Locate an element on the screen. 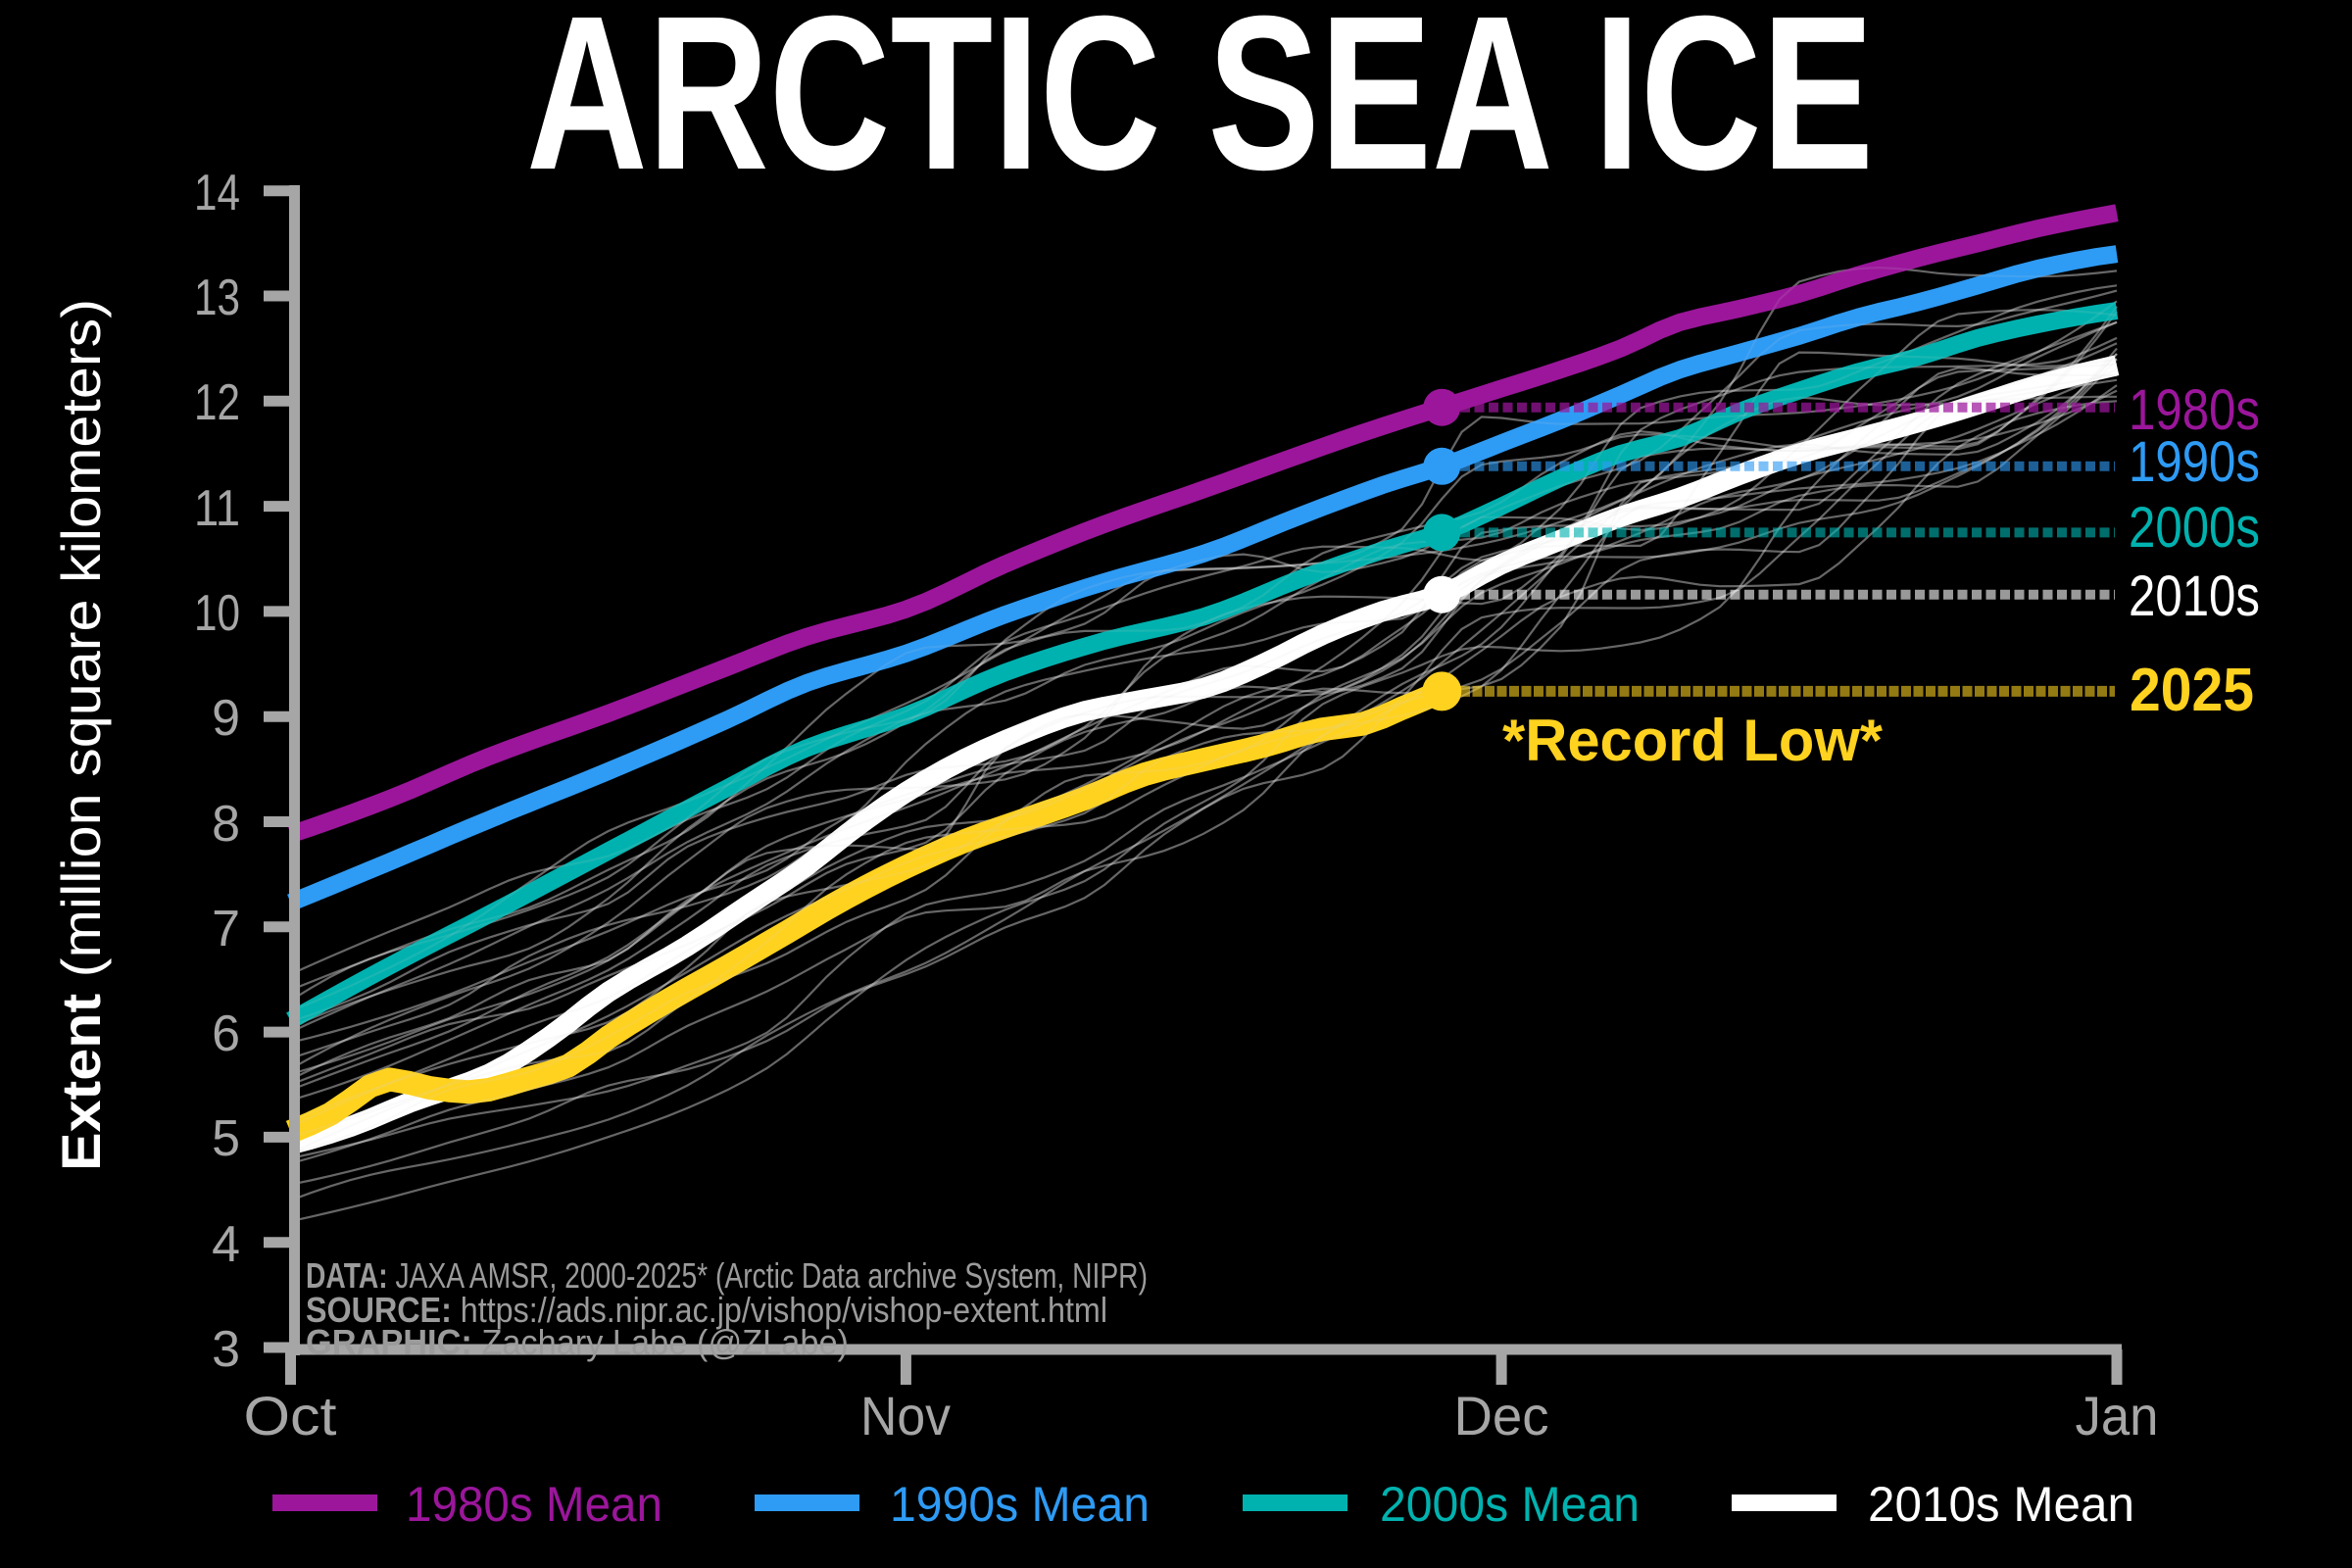 The image size is (2352, 1568). svg-text: Dec is located at coordinates (1501, 1415).